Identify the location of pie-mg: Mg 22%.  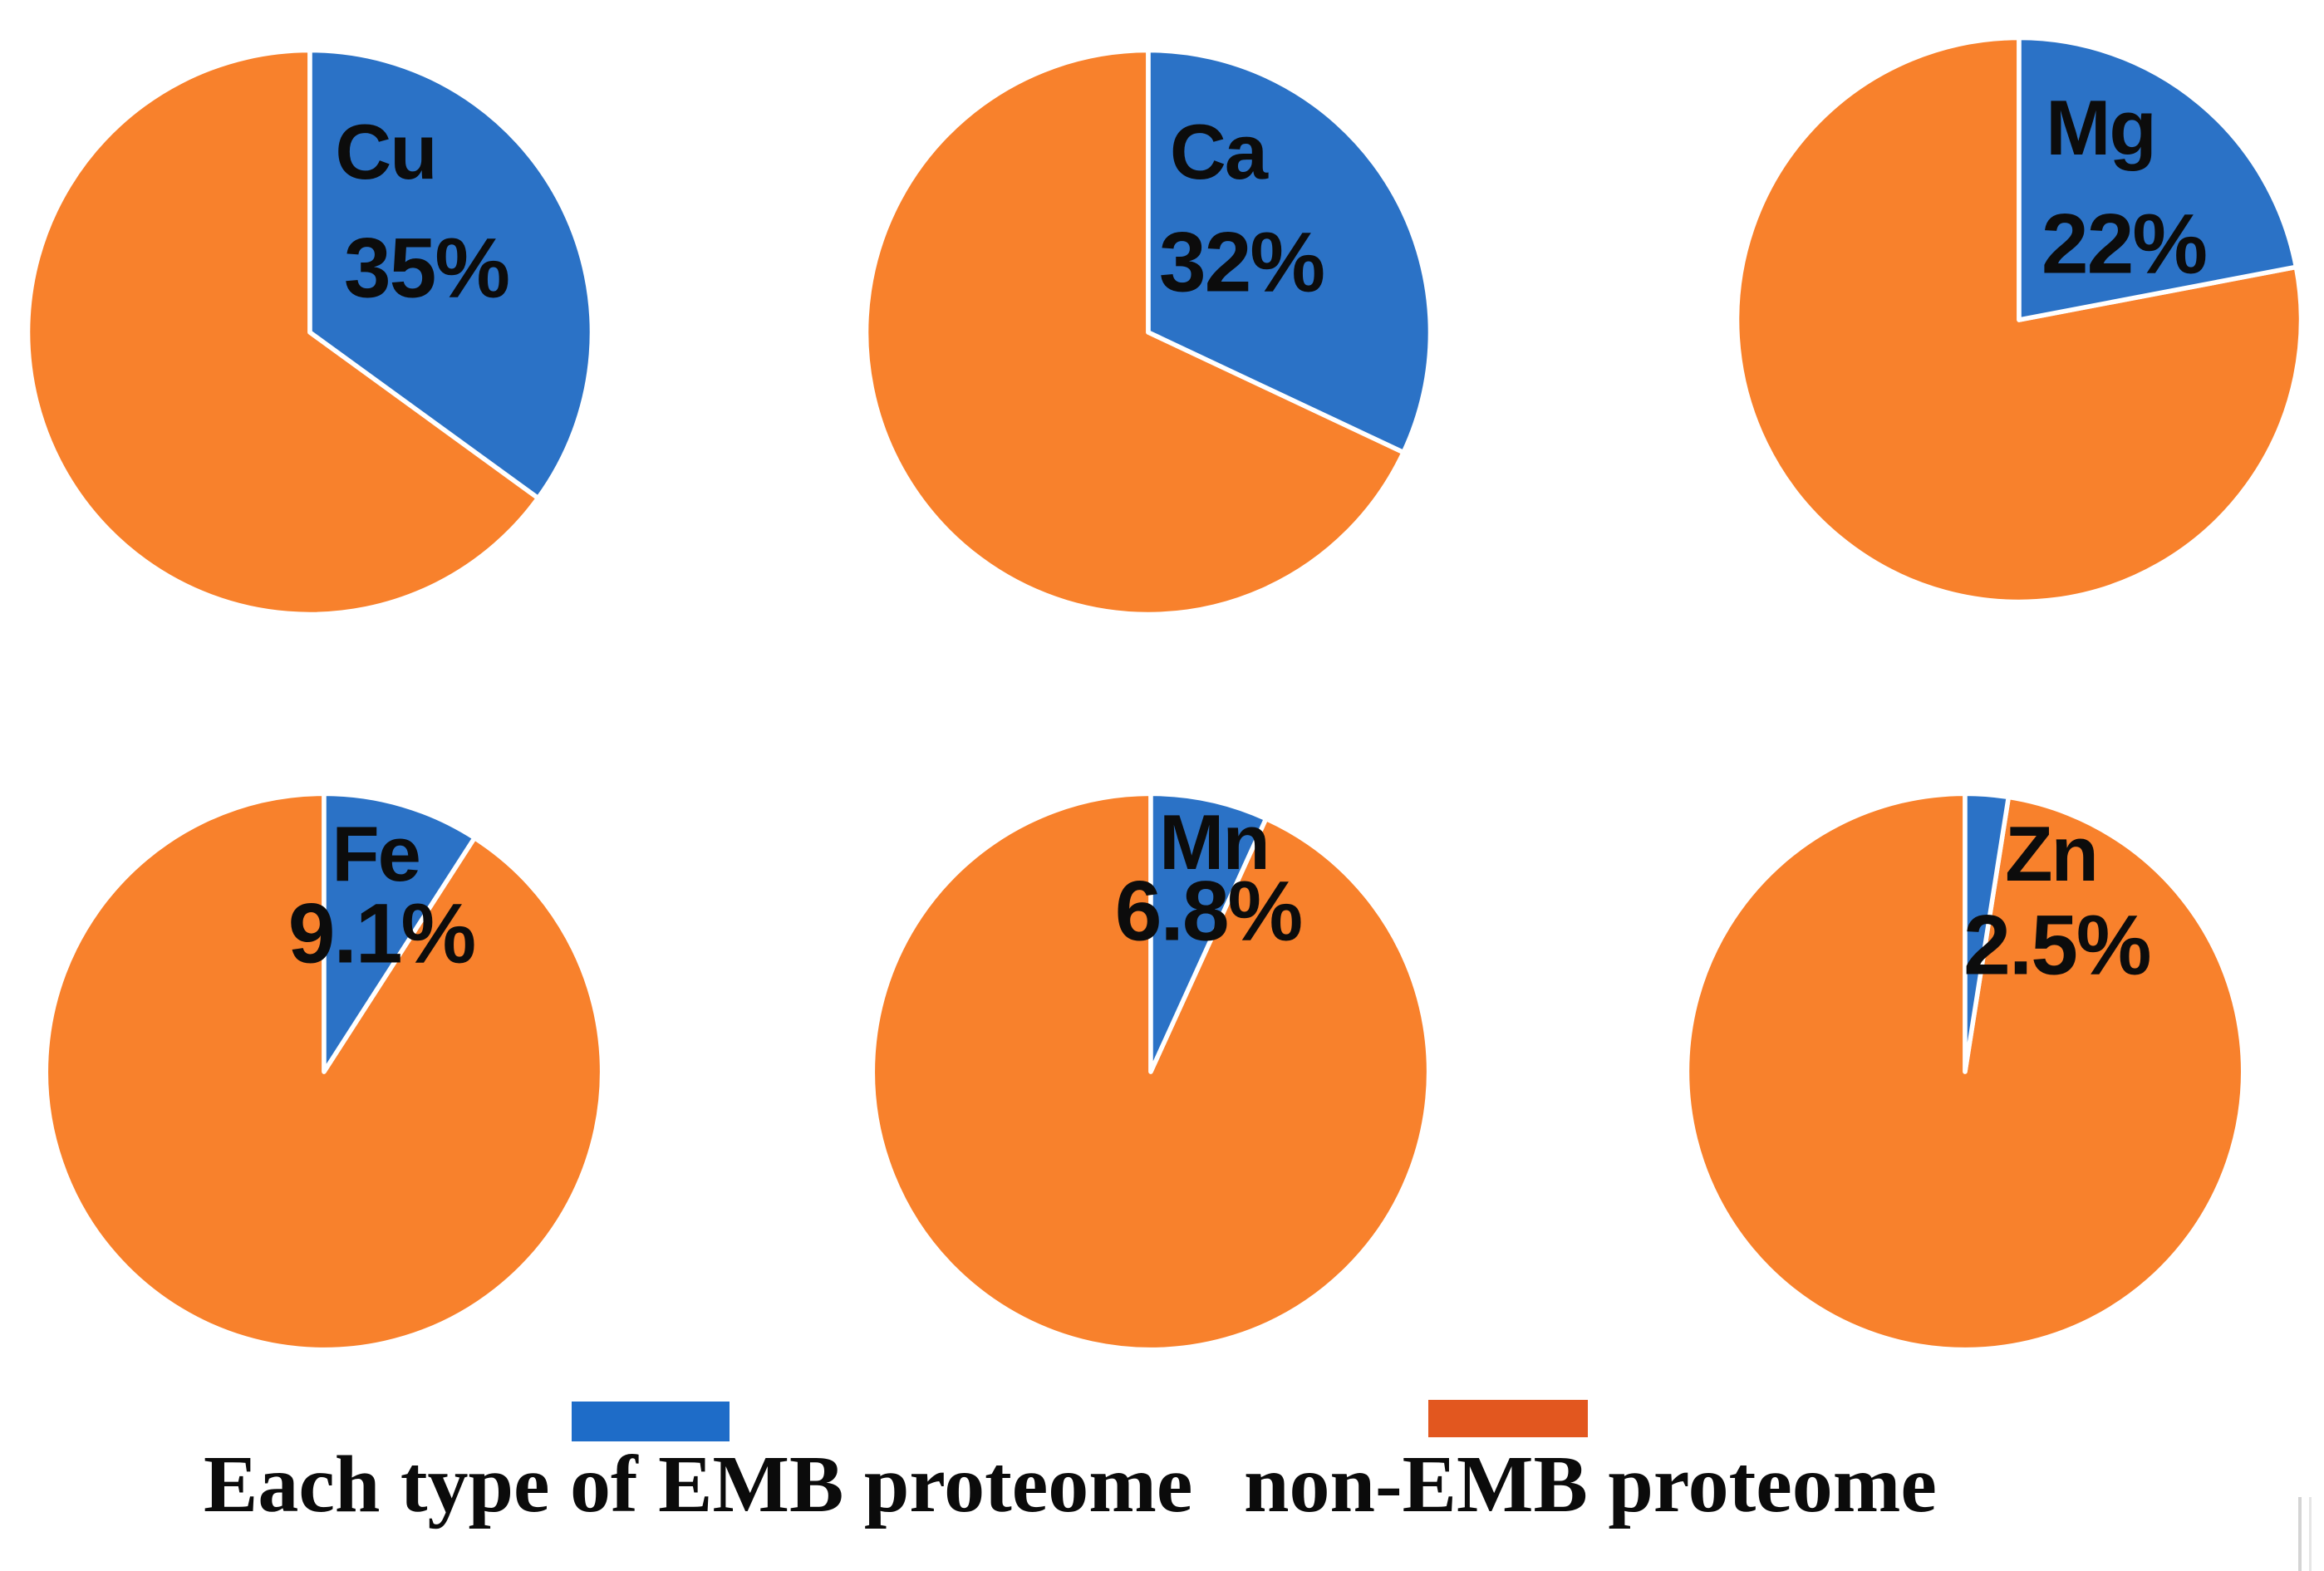
(2019, 320).